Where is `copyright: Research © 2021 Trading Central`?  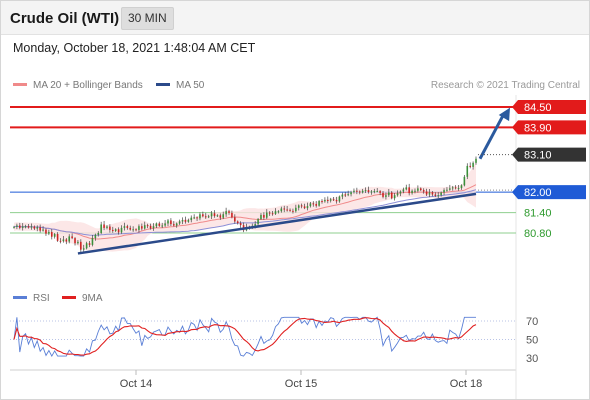
copyright: Research © 2021 Trading Central is located at coordinates (505, 85).